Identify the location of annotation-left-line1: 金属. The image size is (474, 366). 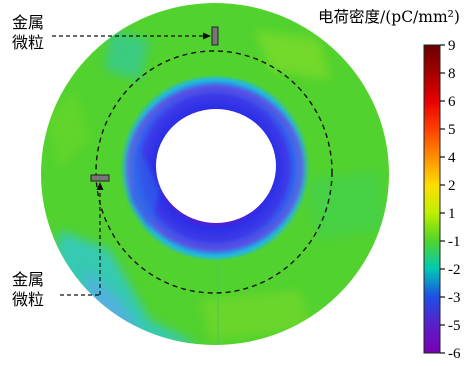
(28, 279).